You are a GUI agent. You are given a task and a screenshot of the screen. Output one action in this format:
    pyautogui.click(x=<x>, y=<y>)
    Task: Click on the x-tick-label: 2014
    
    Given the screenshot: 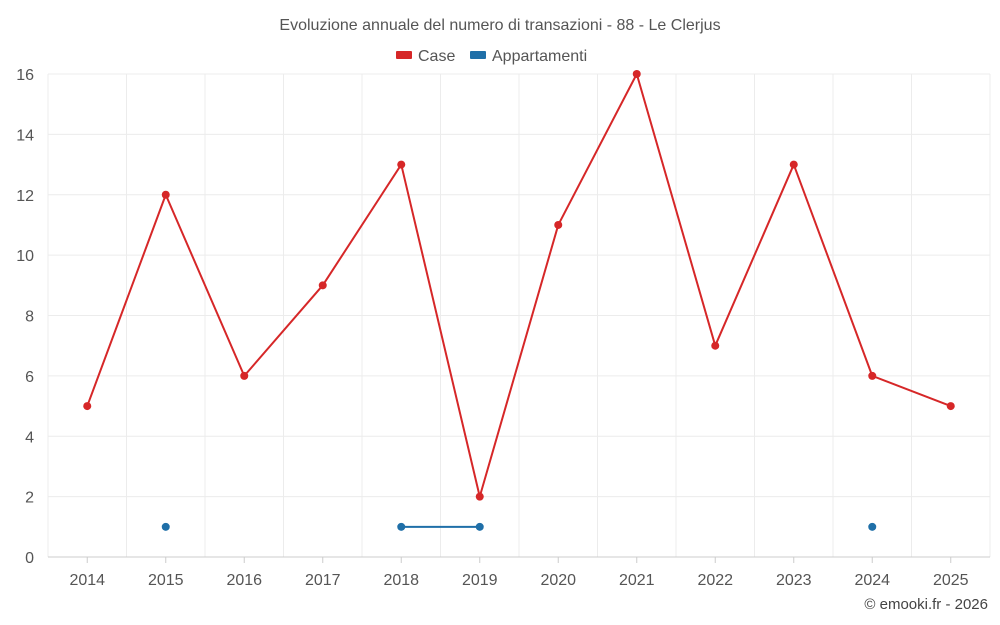 What is the action you would take?
    pyautogui.click(x=87, y=580)
    